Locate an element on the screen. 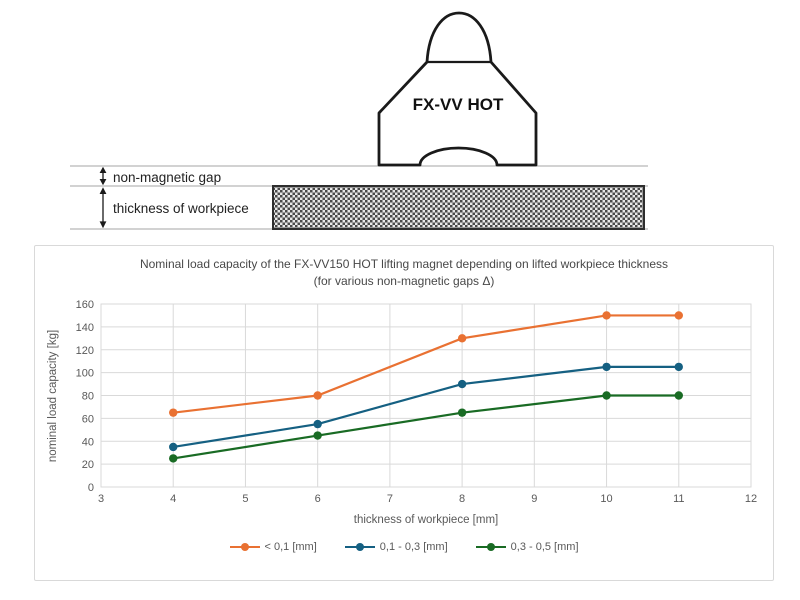 The image size is (800, 600). legend-label: 0,3 - 0,5 [mm] is located at coordinates (544, 547).